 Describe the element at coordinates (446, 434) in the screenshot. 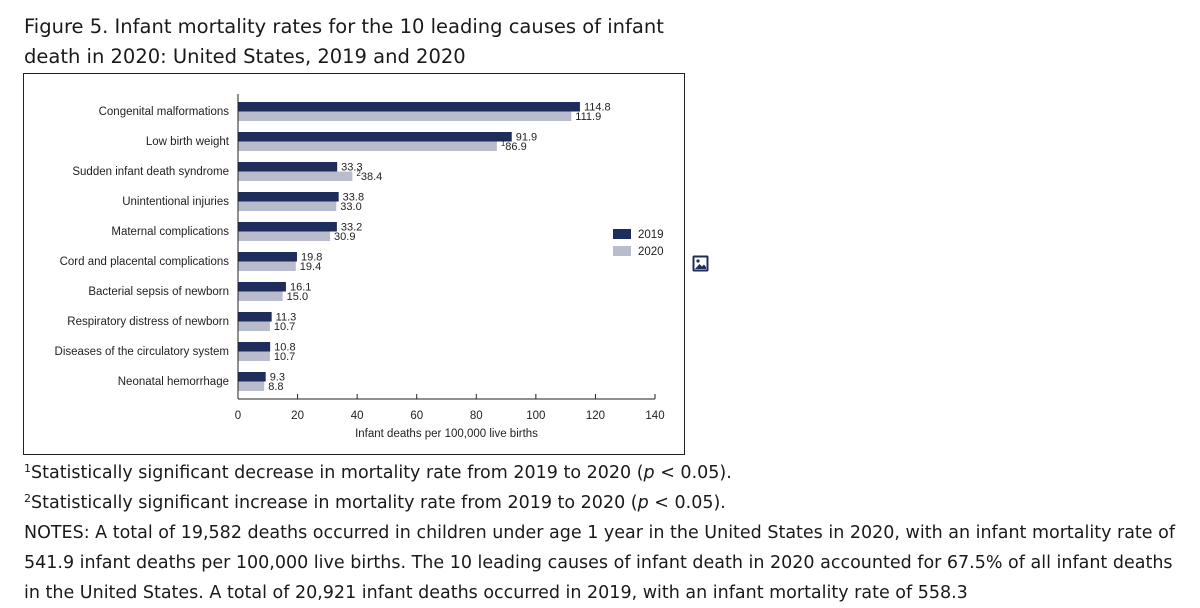

I see `x-axis-title: Infant deaths per 100,000 live births` at that location.